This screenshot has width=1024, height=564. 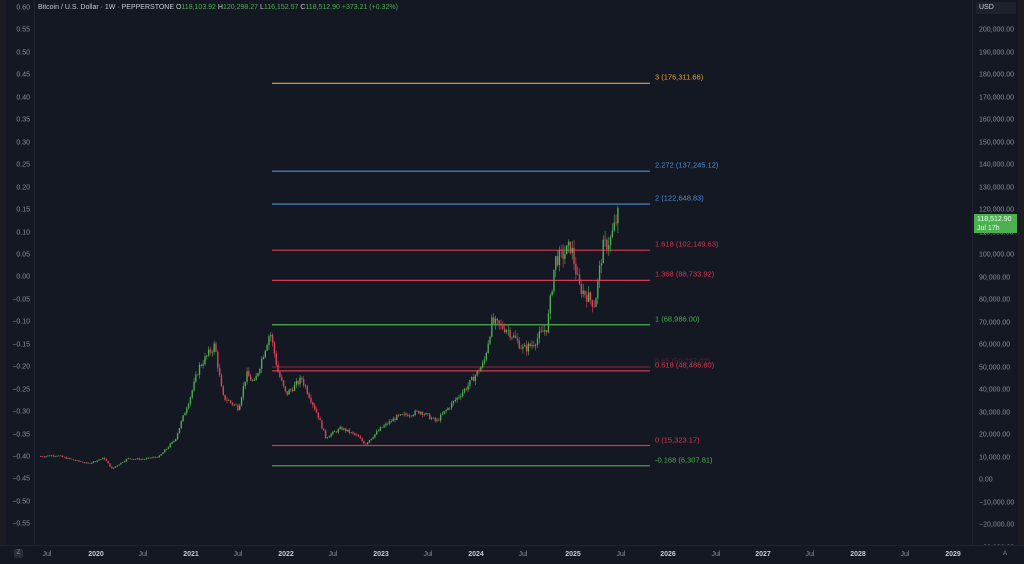 What do you see at coordinates (994, 219) in the screenshot?
I see `last-price-value: 118,512.90` at bounding box center [994, 219].